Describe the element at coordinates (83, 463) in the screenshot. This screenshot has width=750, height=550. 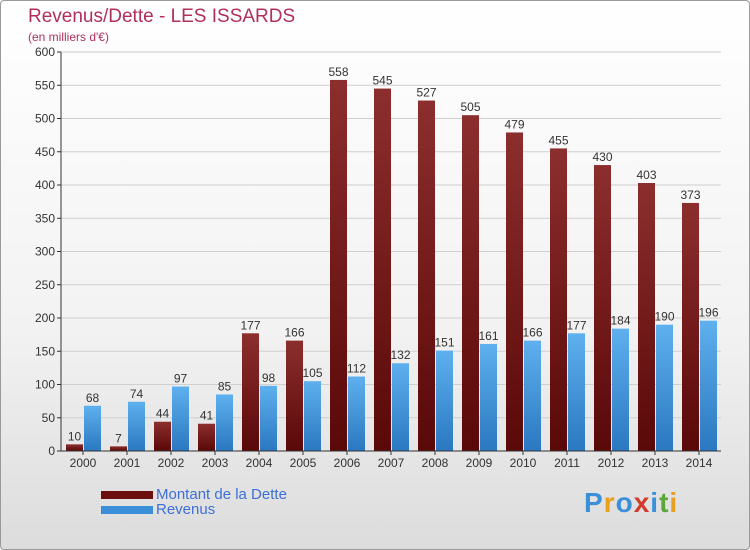
I see `x-tick-label: 2000` at that location.